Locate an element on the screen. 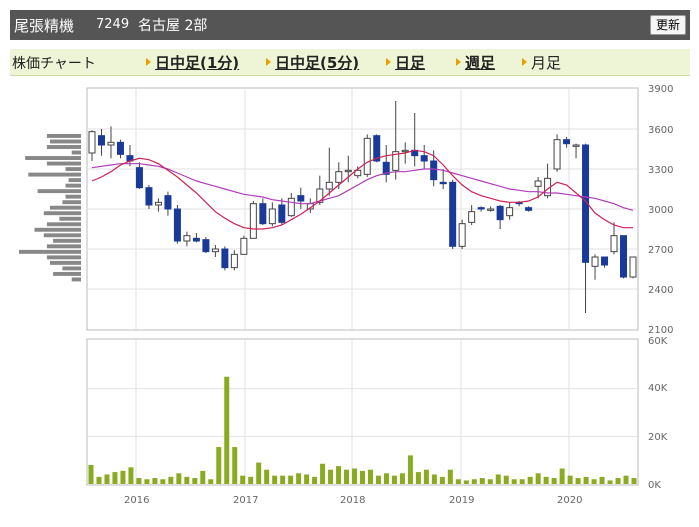 The width and height of the screenshot is (699, 527). tab-daily: 日足 is located at coordinates (405, 62).